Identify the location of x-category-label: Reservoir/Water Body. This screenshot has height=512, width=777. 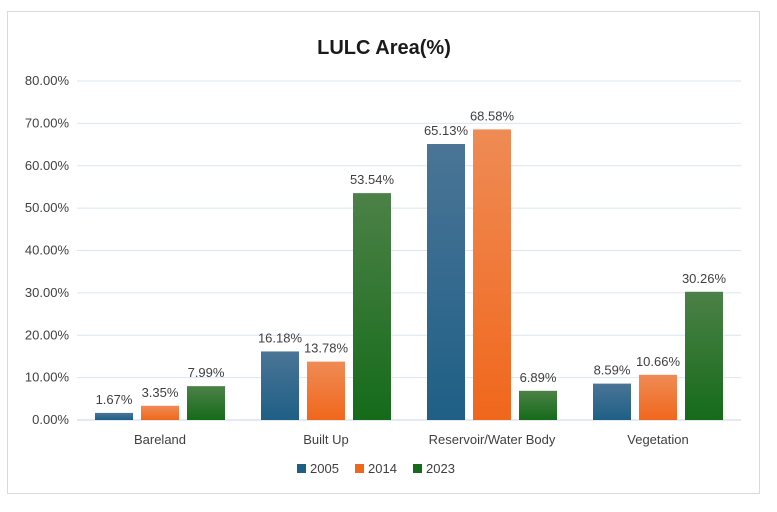
(492, 439).